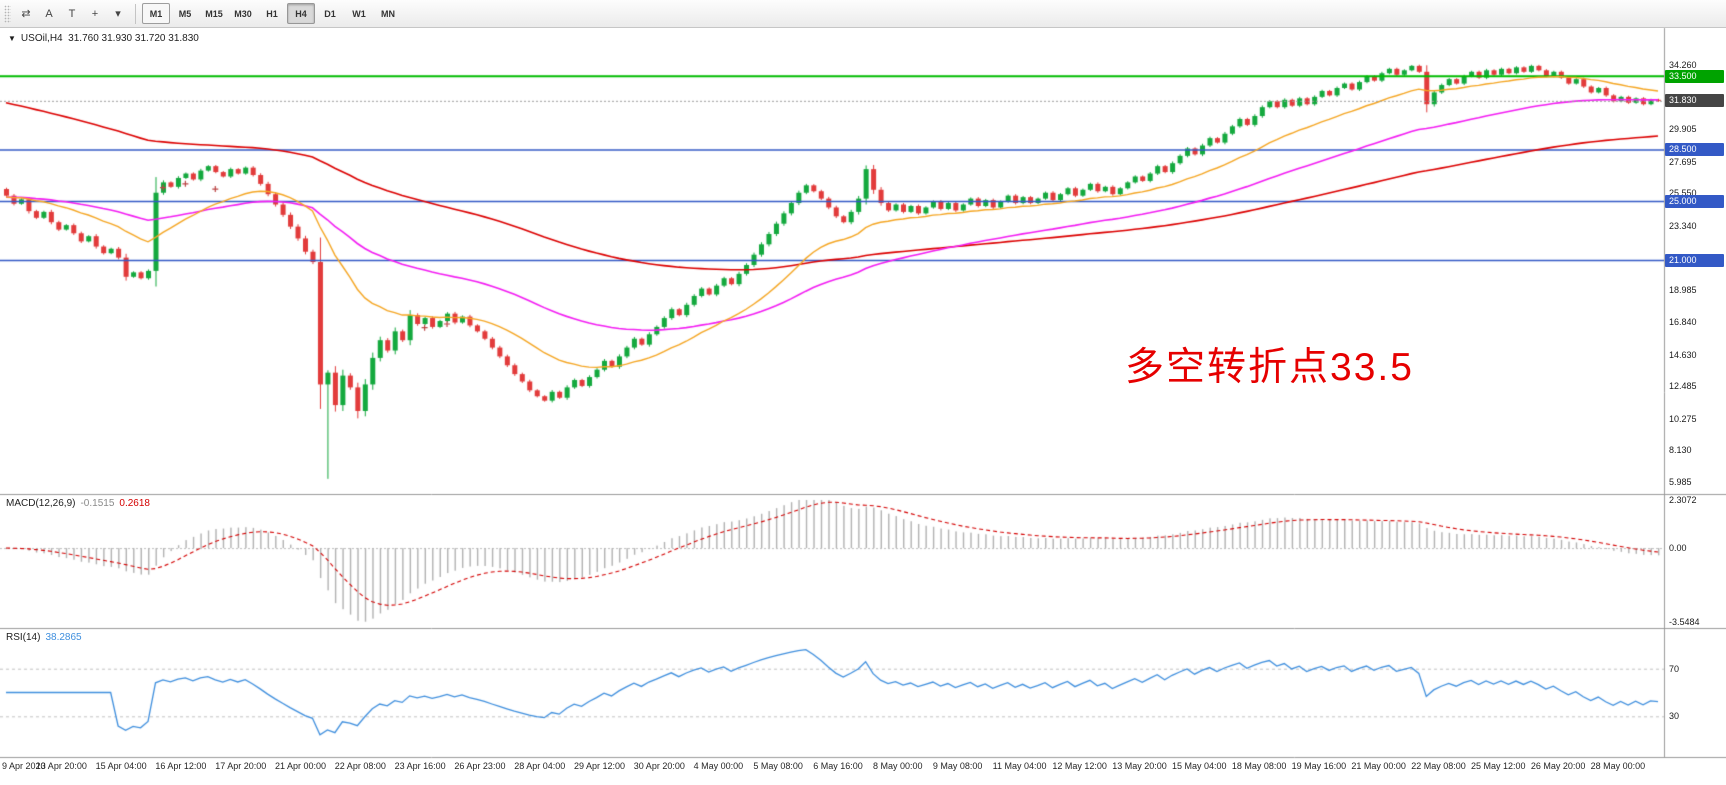 The width and height of the screenshot is (1726, 785). I want to click on time-label: 30 Apr 20:00, so click(659, 766).